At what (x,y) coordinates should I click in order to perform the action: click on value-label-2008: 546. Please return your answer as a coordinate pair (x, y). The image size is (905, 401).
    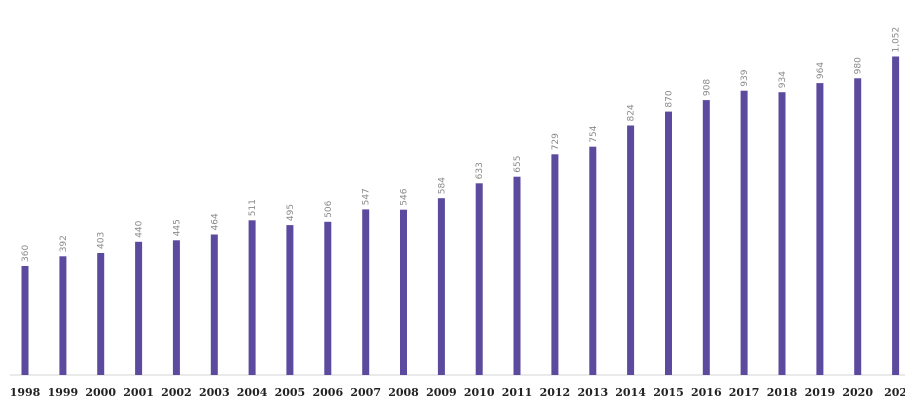
    Looking at the image, I should click on (405, 196).